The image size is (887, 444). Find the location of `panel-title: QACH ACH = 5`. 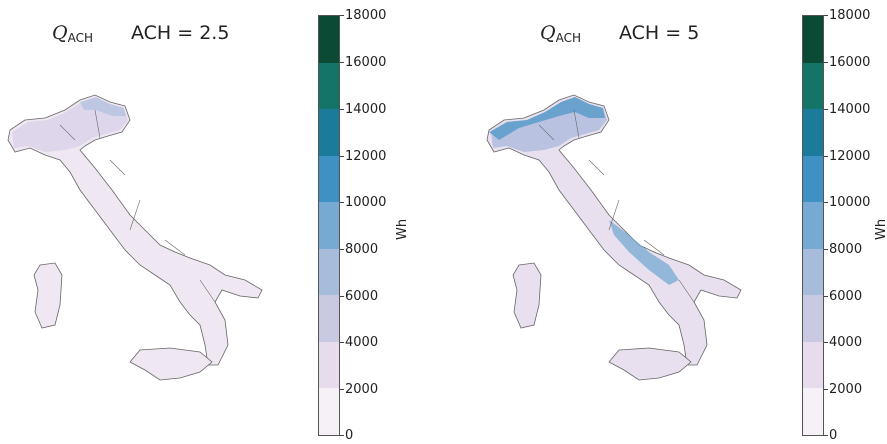

panel-title: QACH ACH = 5 is located at coordinates (619, 33).